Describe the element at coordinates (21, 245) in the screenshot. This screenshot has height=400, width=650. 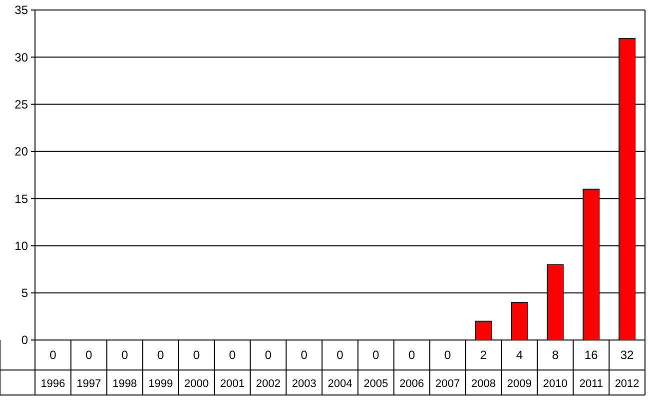
I see `y-tick-label: 10` at that location.